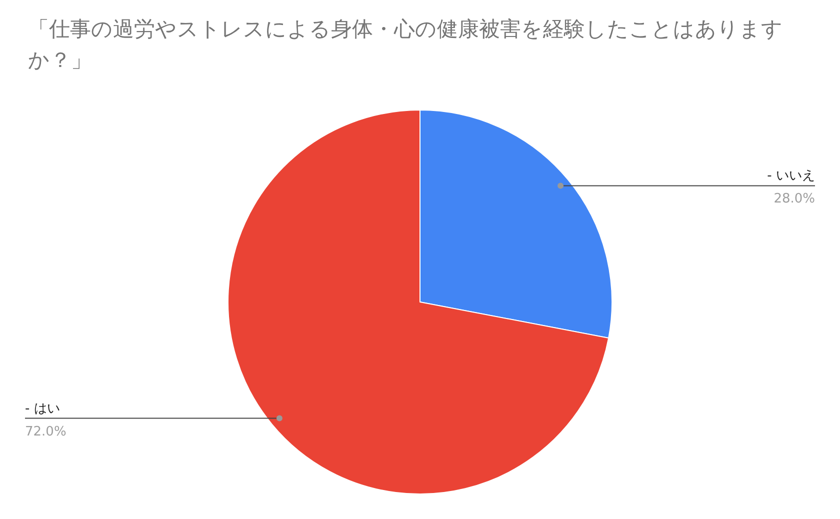 Image resolution: width=840 pixels, height=519 pixels. I want to click on data-label: 28.0%, so click(794, 199).